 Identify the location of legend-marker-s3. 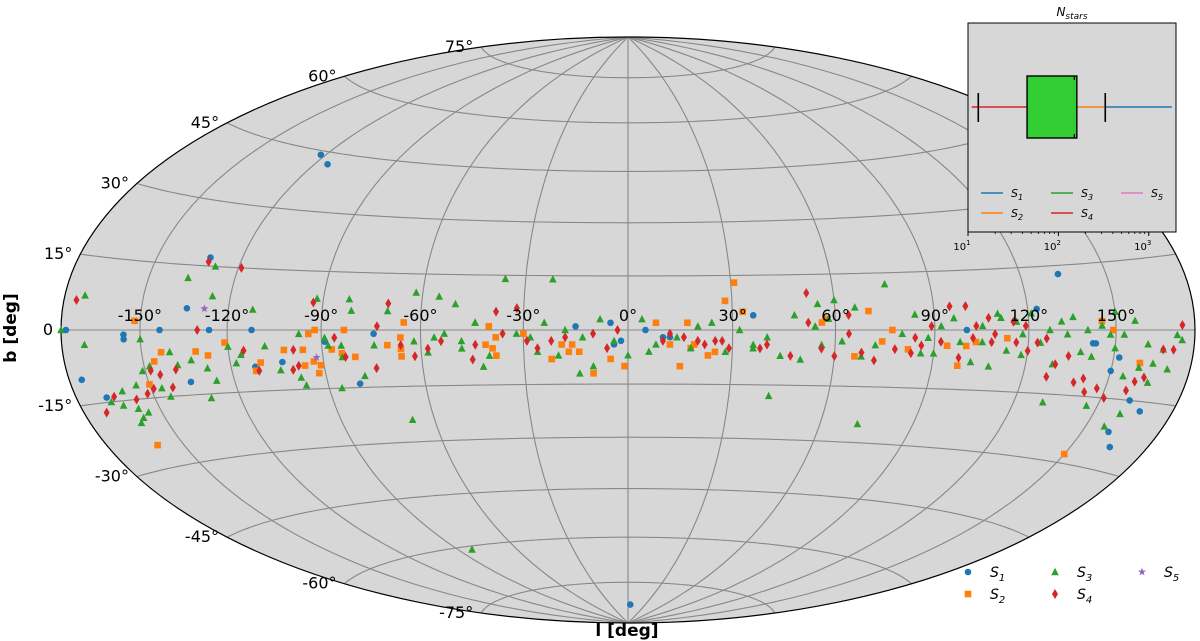
(1055, 571).